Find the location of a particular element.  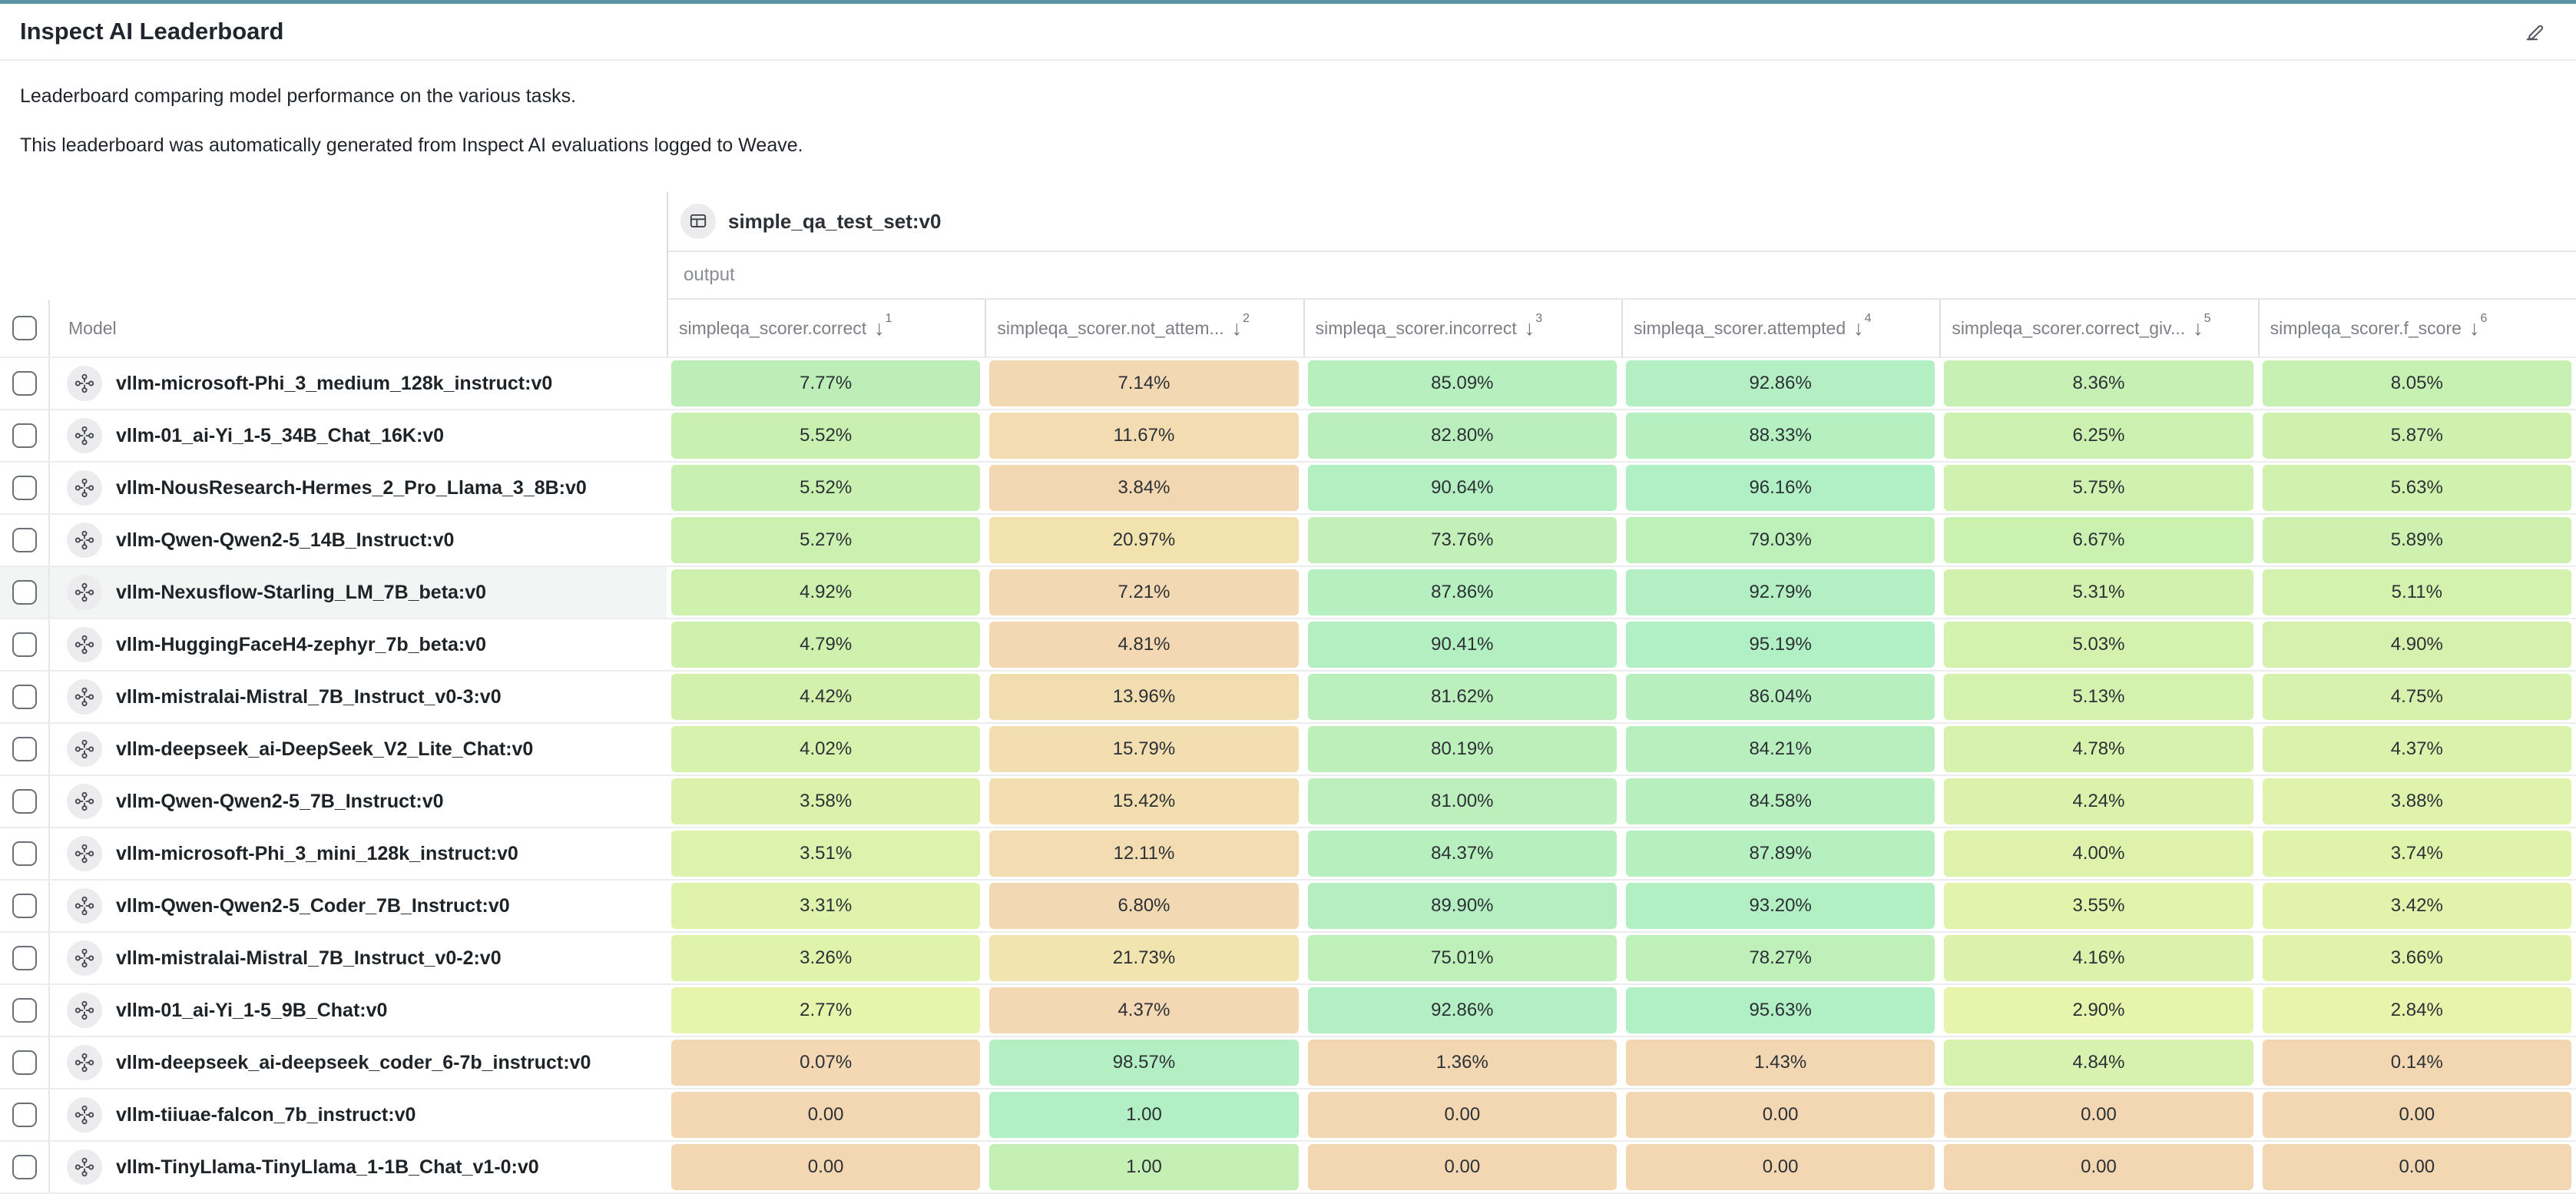

score-value: 0.07% is located at coordinates (826, 1063).